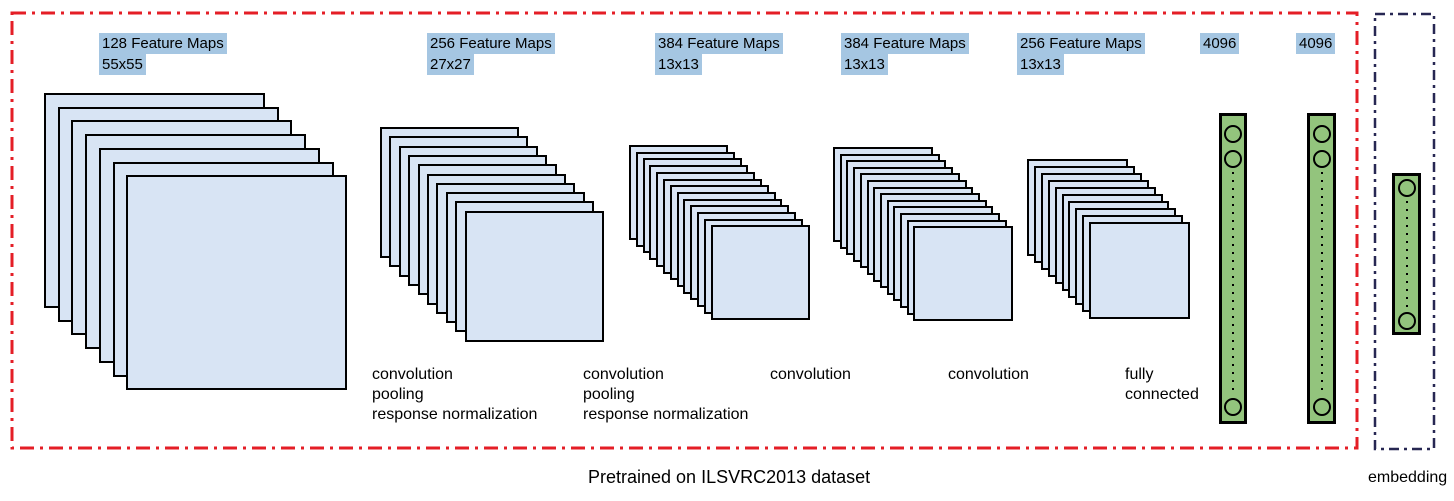  What do you see at coordinates (1162, 394) in the screenshot?
I see `op-label-5-line: connected` at bounding box center [1162, 394].